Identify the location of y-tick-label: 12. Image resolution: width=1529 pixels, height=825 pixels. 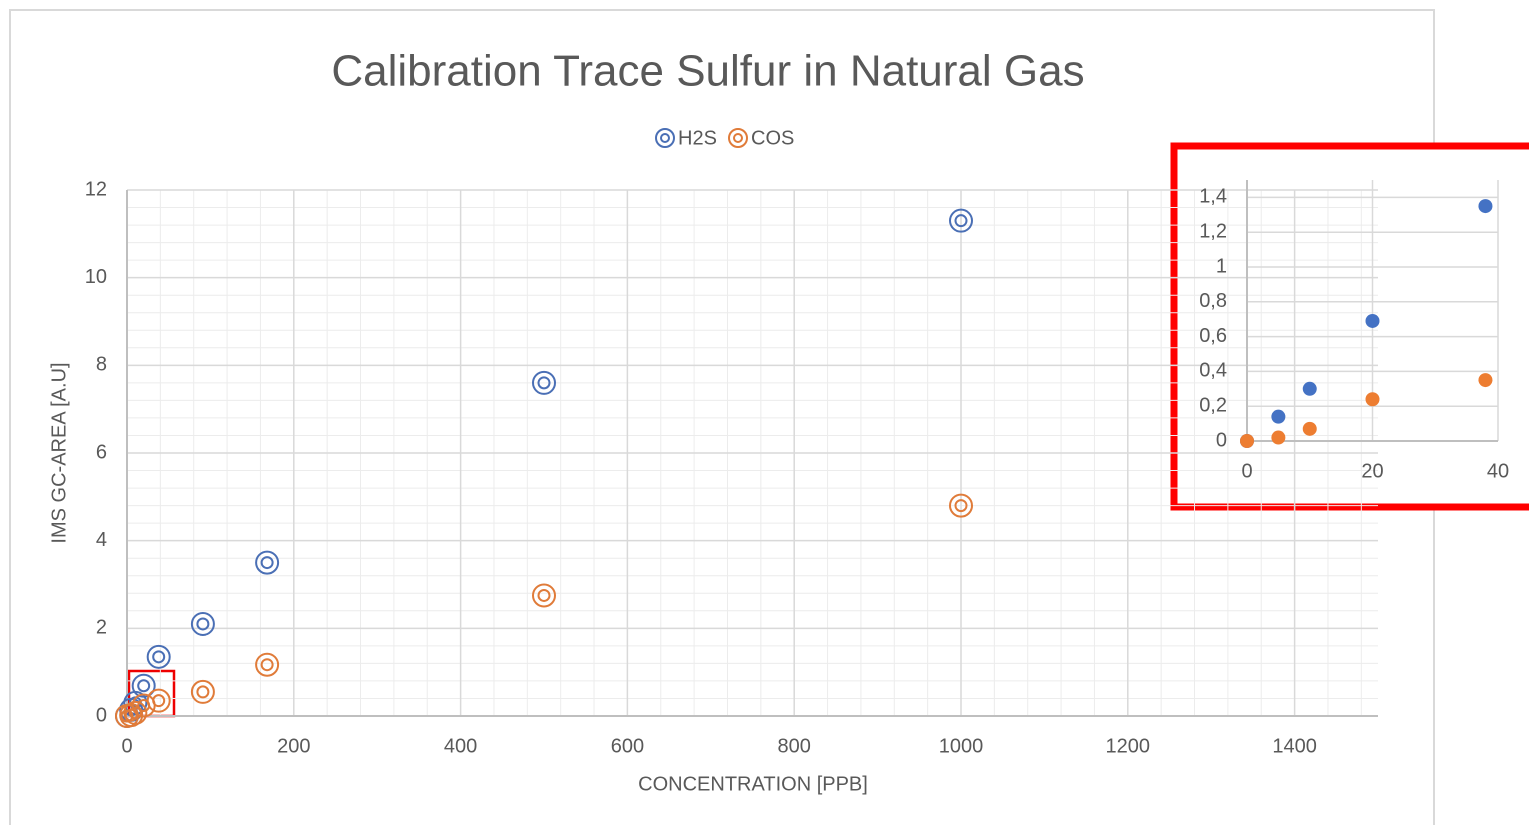
(96, 189).